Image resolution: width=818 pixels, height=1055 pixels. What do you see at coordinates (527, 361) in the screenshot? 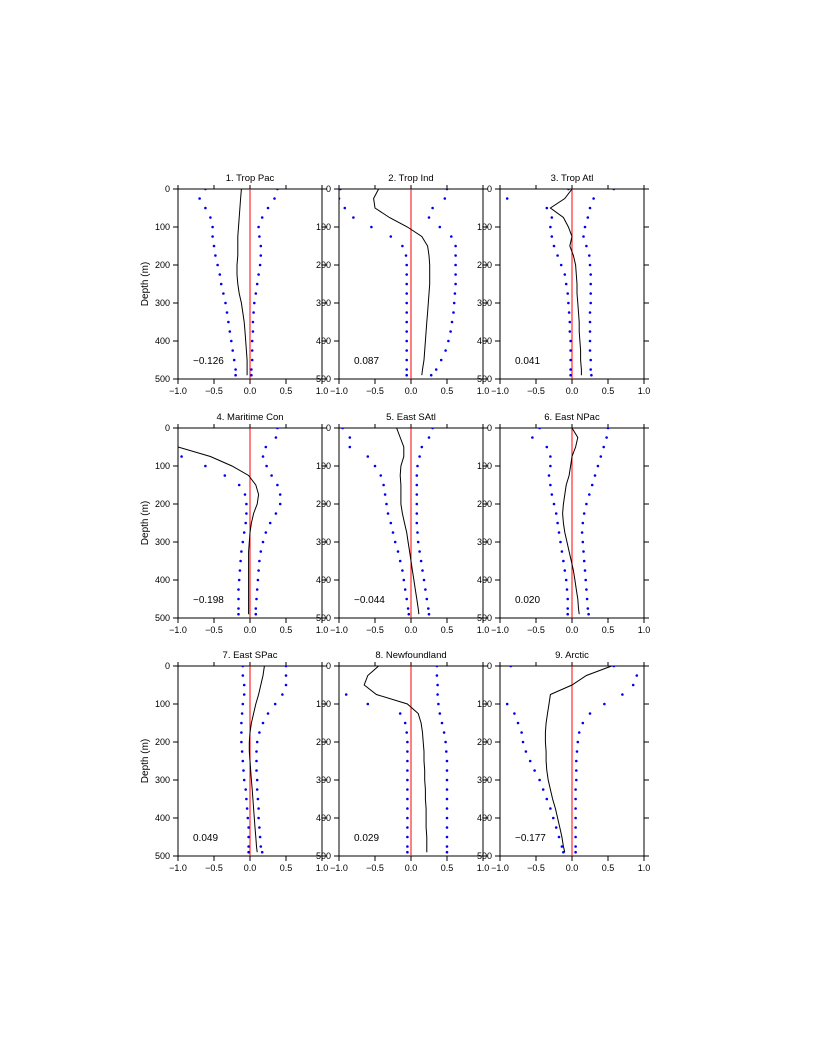
I see `correlation-value: 0.041` at bounding box center [527, 361].